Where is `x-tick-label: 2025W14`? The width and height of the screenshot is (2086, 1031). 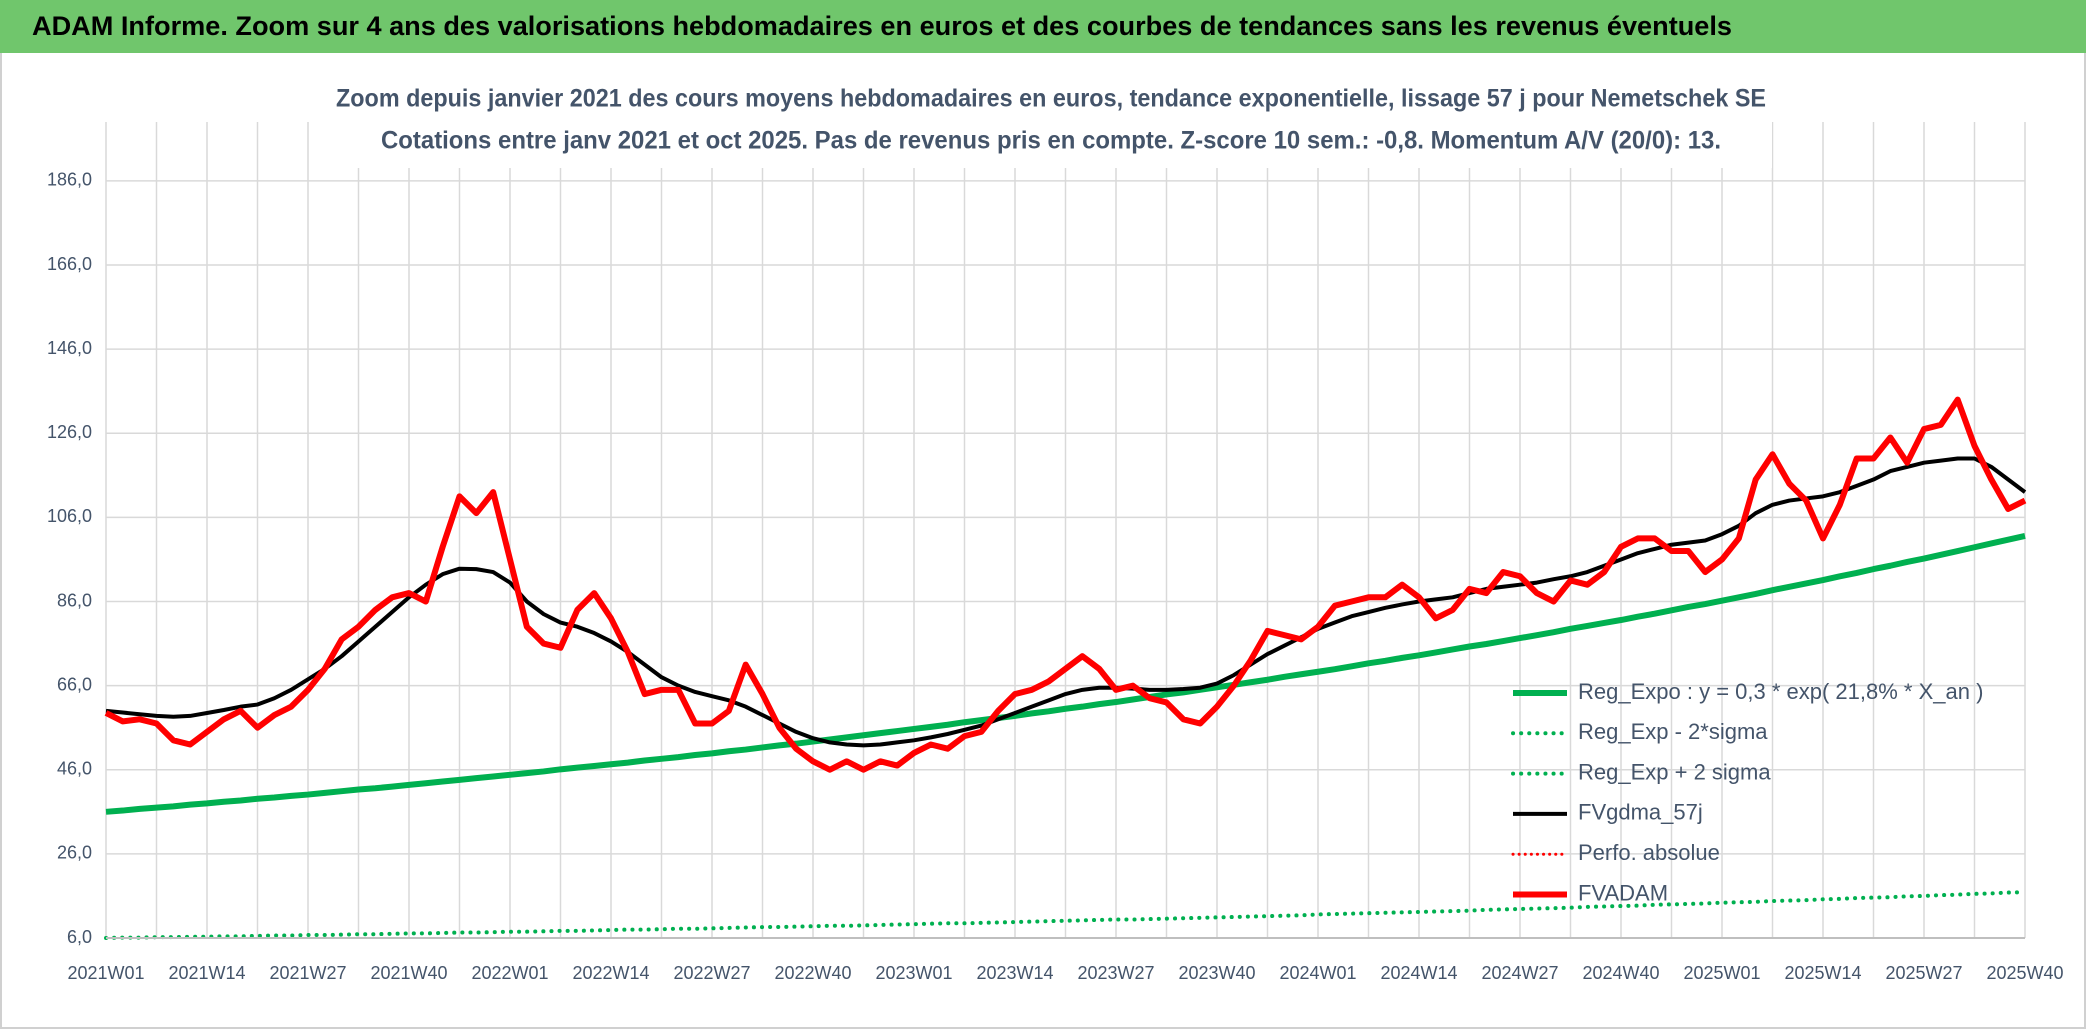 x-tick-label: 2025W14 is located at coordinates (1822, 973).